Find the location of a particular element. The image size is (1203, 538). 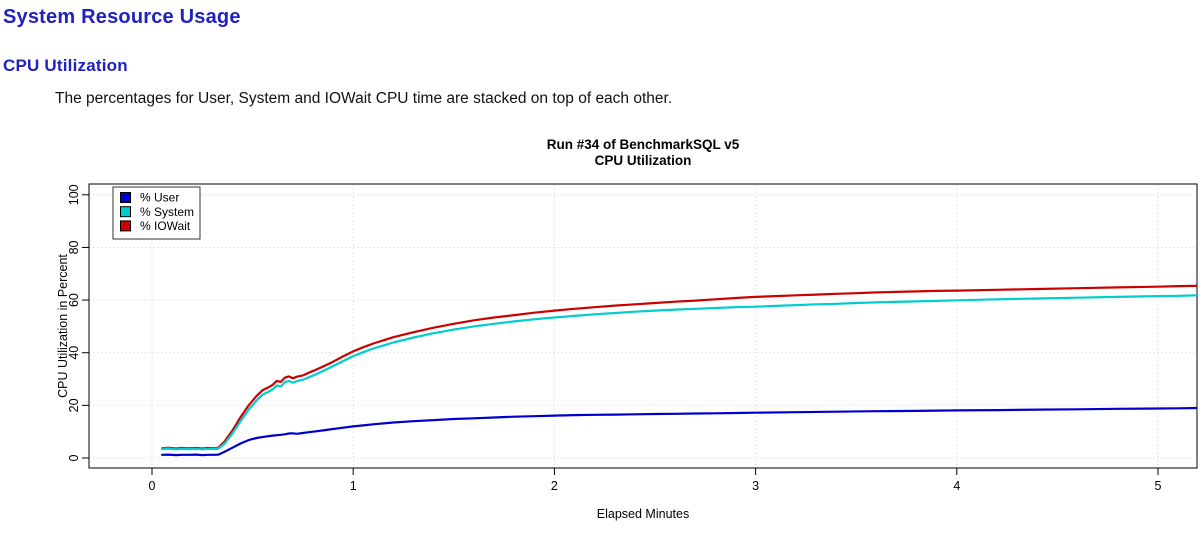

chart-title: Run #34 of BenchmarkSQL v5 is located at coordinates (643, 144).